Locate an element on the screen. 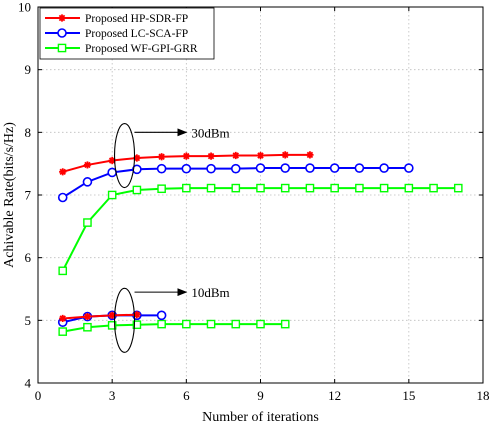  y-tick-label: 10 is located at coordinates (24, 7).